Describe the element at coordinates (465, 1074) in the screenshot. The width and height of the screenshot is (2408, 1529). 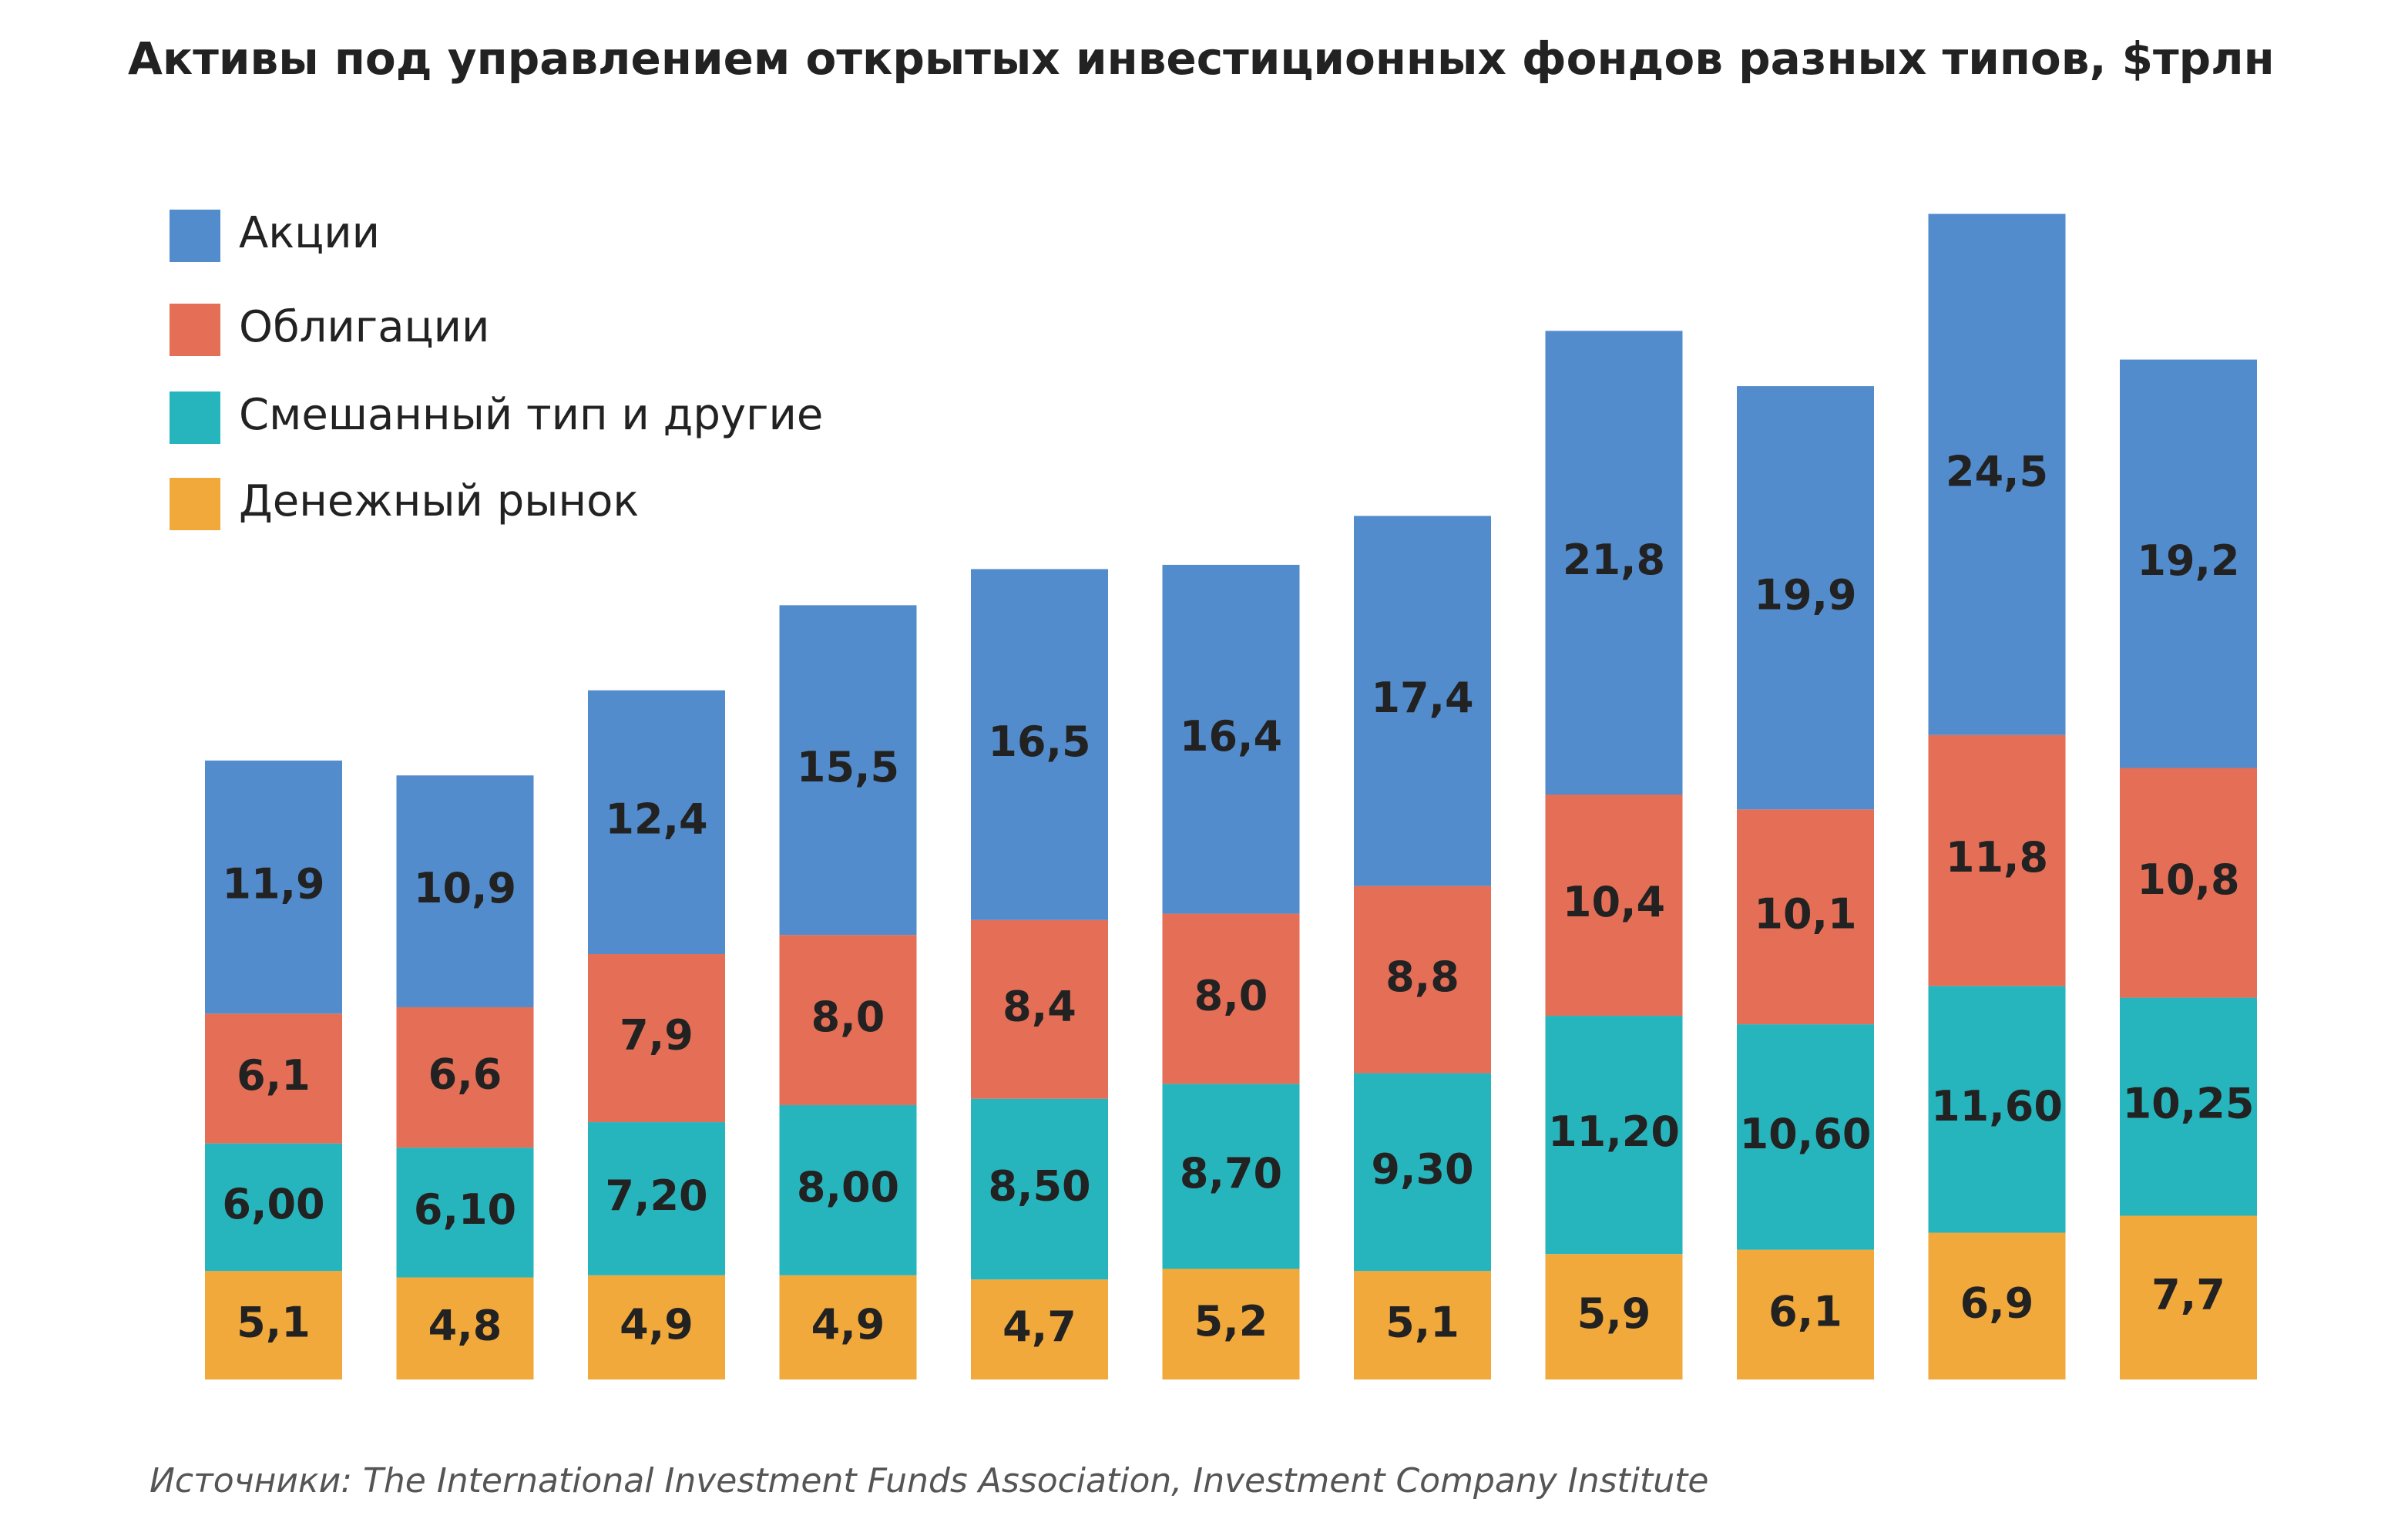
I see `data-label: 6,6` at that location.